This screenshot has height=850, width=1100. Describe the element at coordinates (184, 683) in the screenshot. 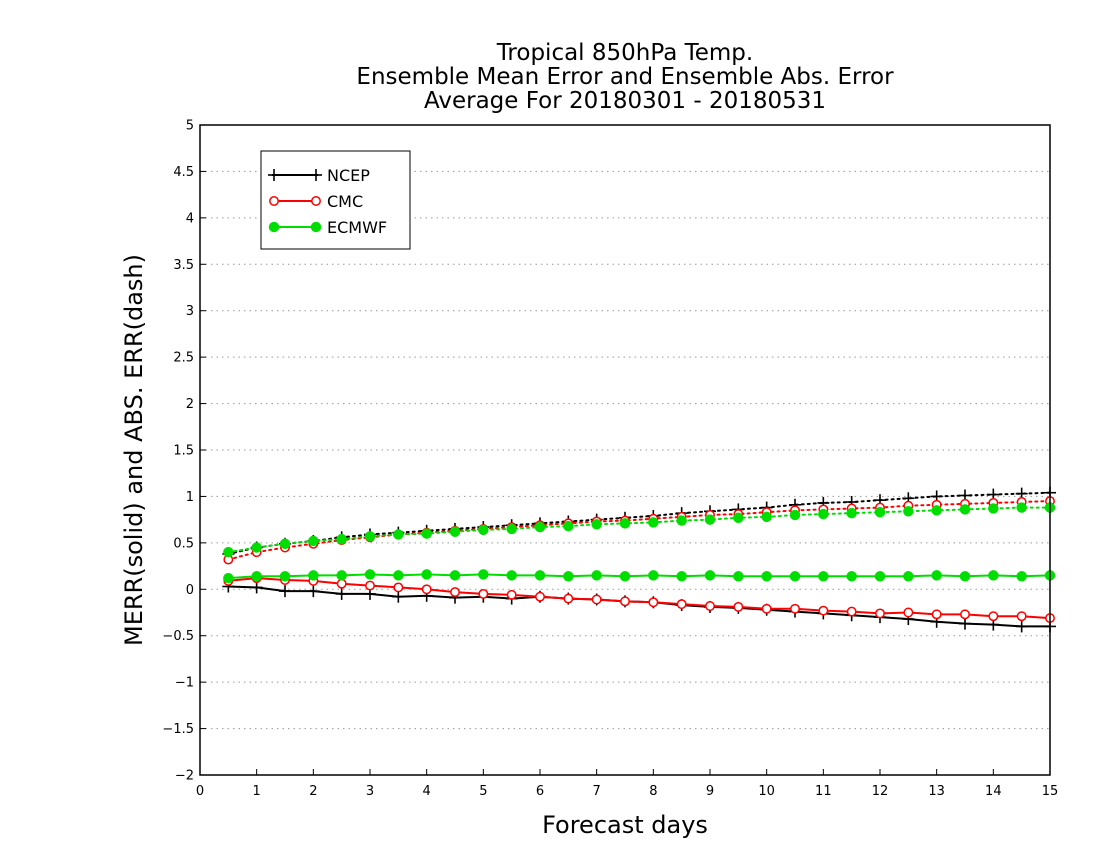

I see `y-tick-label: −1` at that location.